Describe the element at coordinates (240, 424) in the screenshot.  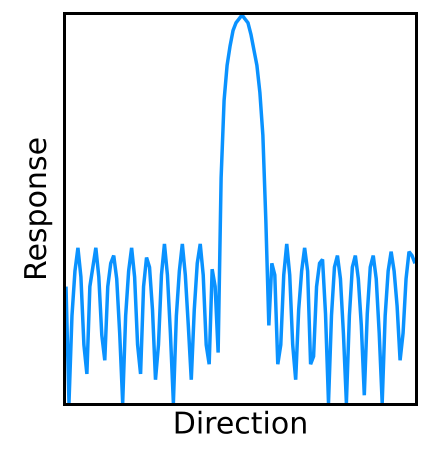
I see `x-axis-title: Direction` at that location.